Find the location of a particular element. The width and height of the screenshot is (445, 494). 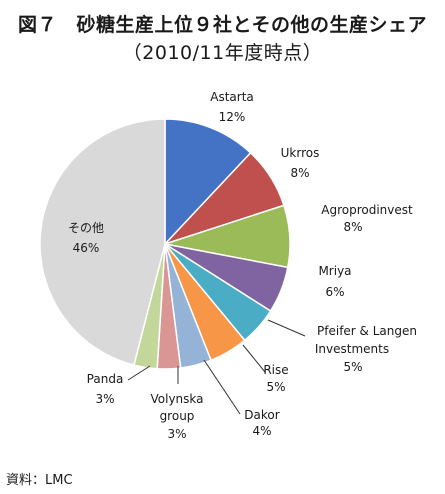

slice-name-label-2: Agroprodinvest is located at coordinates (367, 210).